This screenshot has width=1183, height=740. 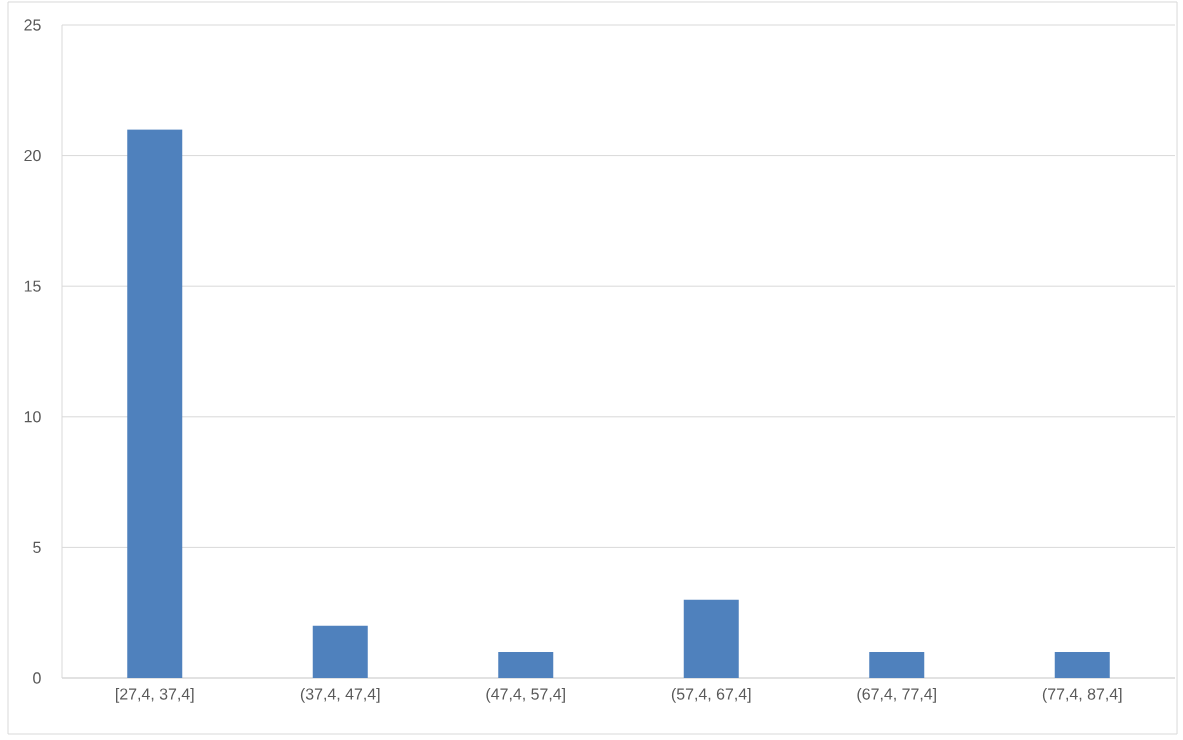 What do you see at coordinates (37, 547) in the screenshot?
I see `y-tick-label: 5` at bounding box center [37, 547].